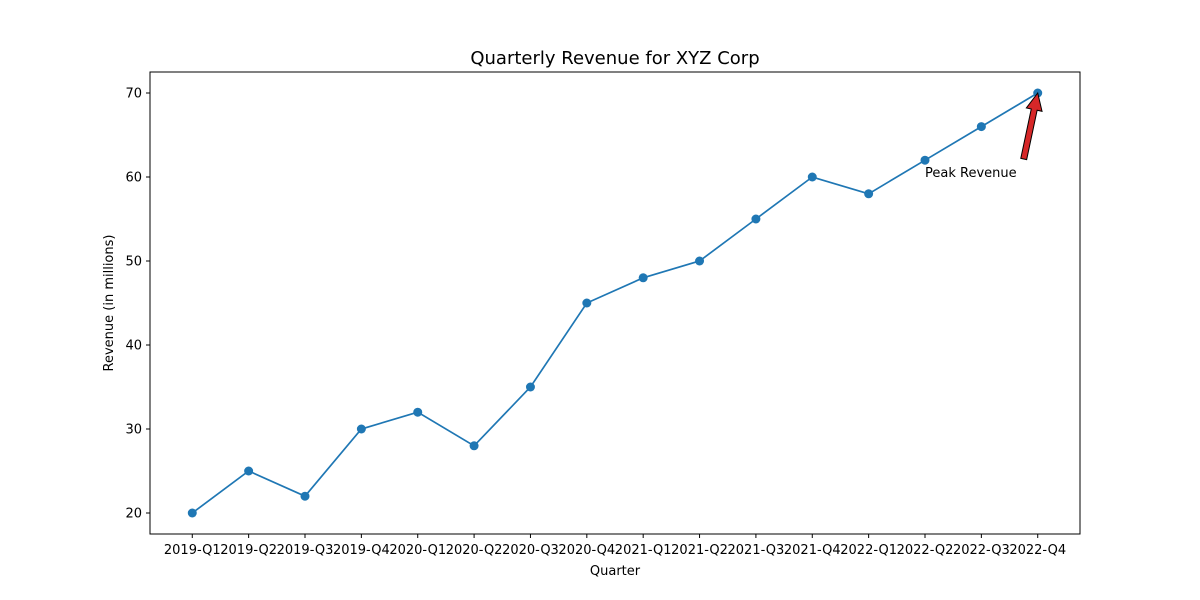  Describe the element at coordinates (192, 550) in the screenshot. I see `x-tick-label: 2019-Q1` at that location.